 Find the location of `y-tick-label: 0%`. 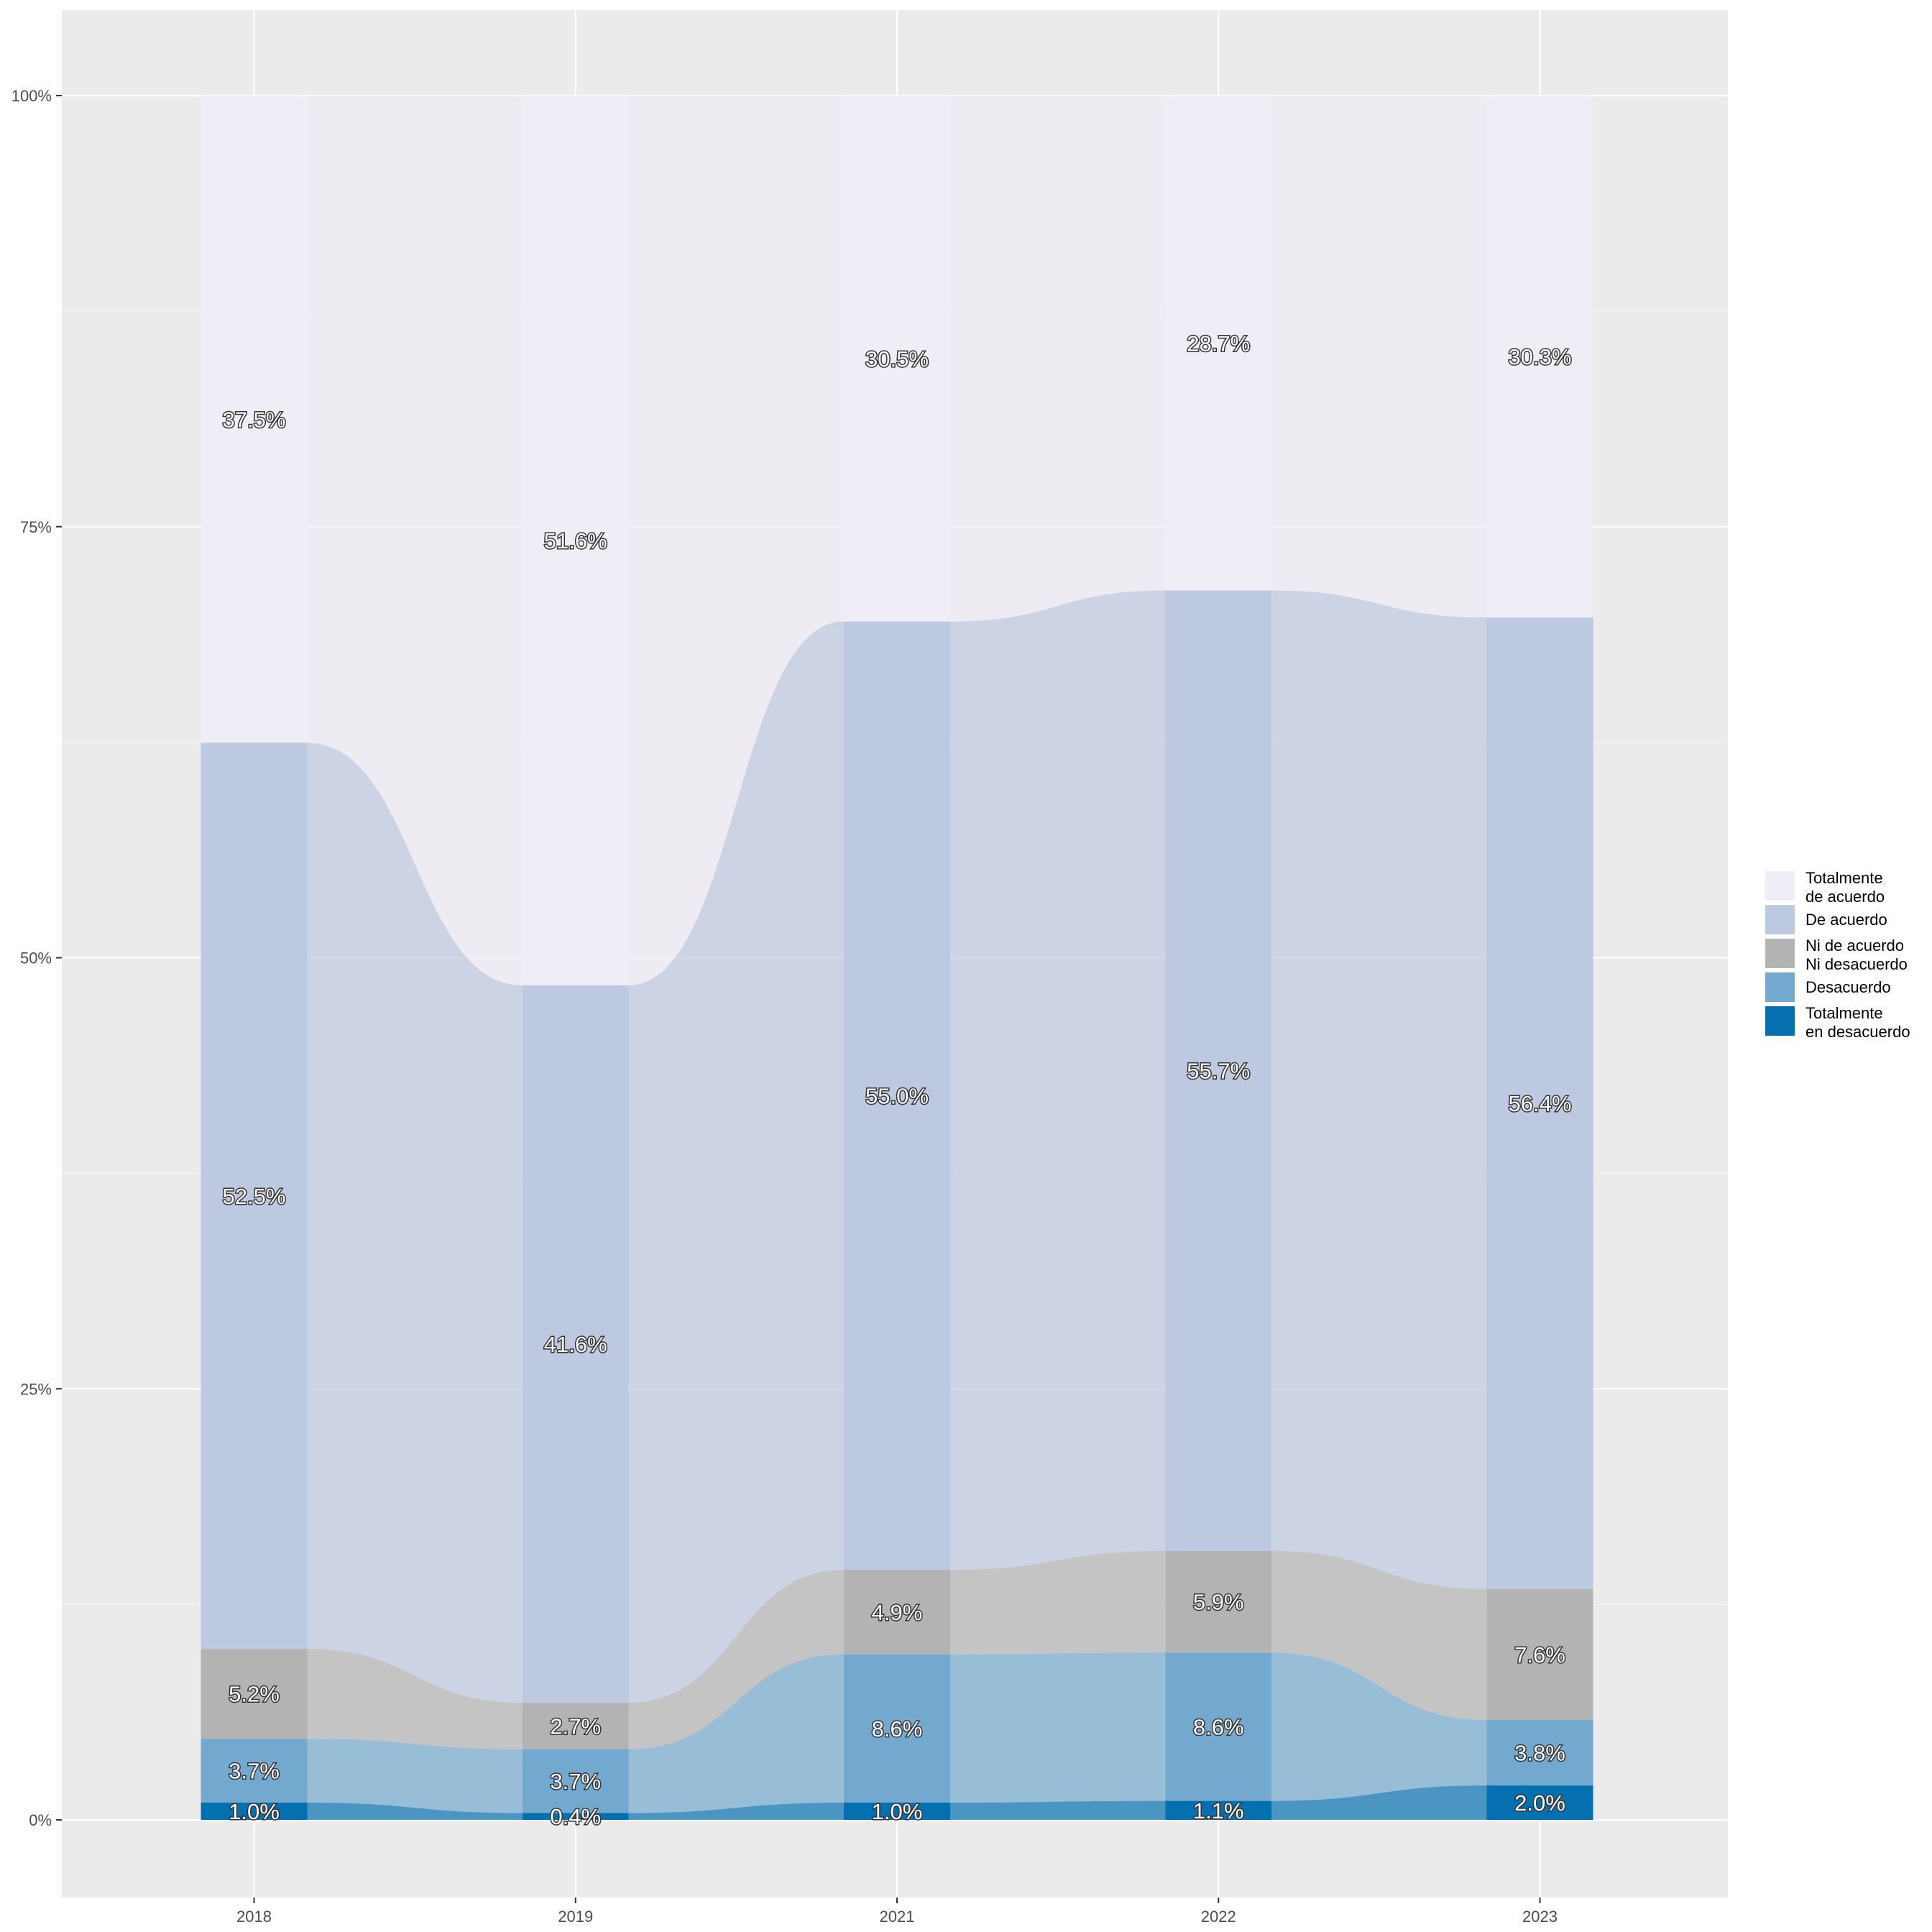

y-tick-label: 0% is located at coordinates (40, 1820).